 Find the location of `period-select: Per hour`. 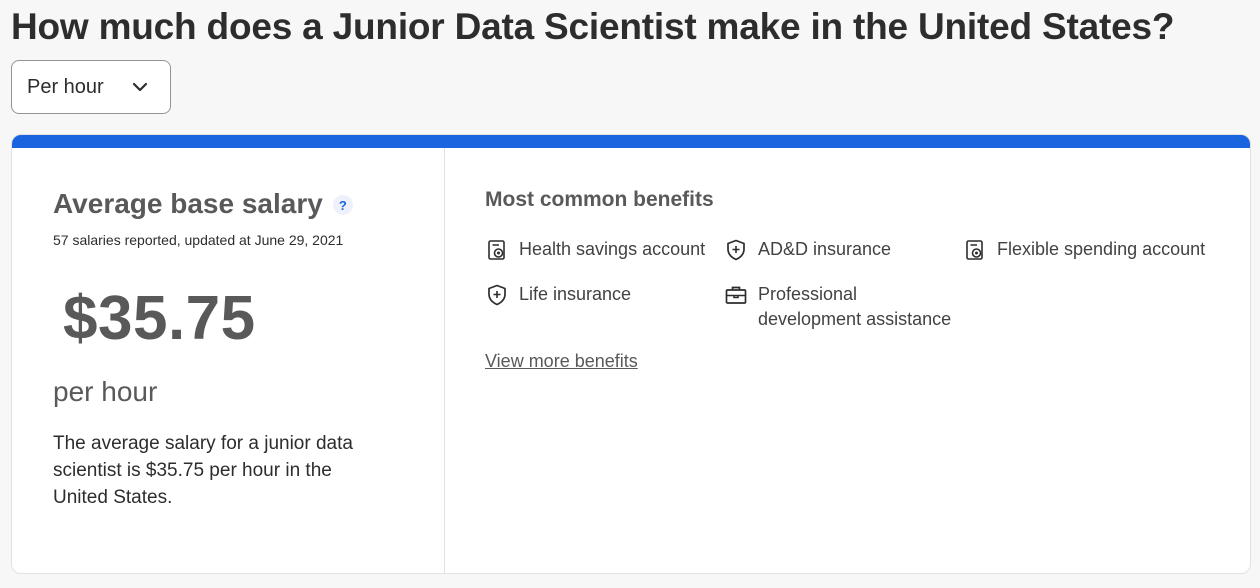

period-select: Per hour is located at coordinates (91, 87).